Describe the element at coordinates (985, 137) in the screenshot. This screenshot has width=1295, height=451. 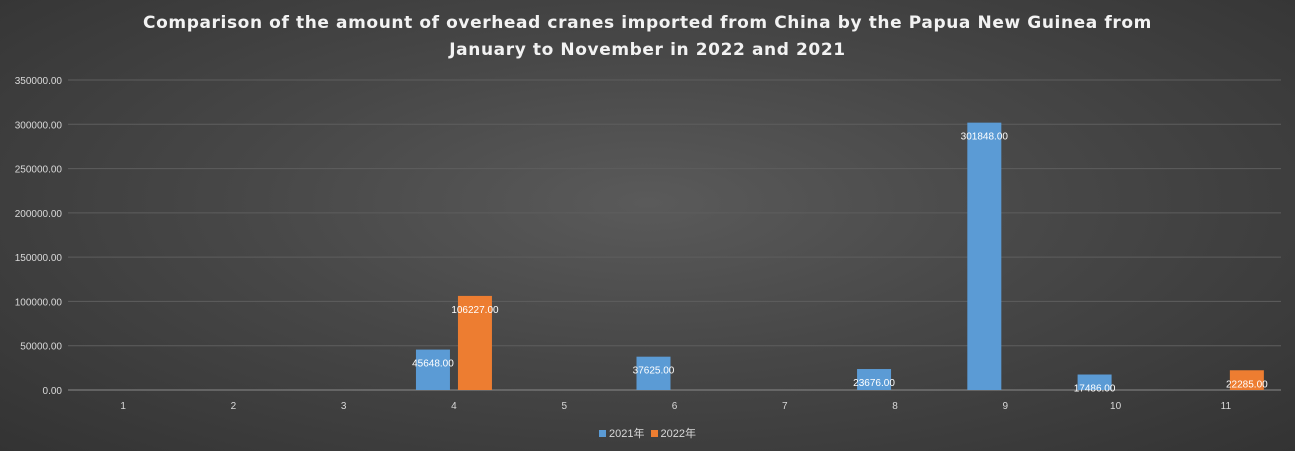
I see `data-label: 301848.00` at that location.